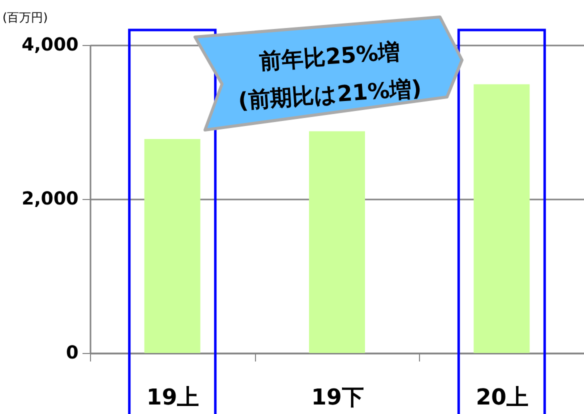 Image resolution: width=584 pixels, height=414 pixels. What do you see at coordinates (330, 76) in the screenshot?
I see `annotation: 前年比25%増 (前期比は21%増)` at bounding box center [330, 76].